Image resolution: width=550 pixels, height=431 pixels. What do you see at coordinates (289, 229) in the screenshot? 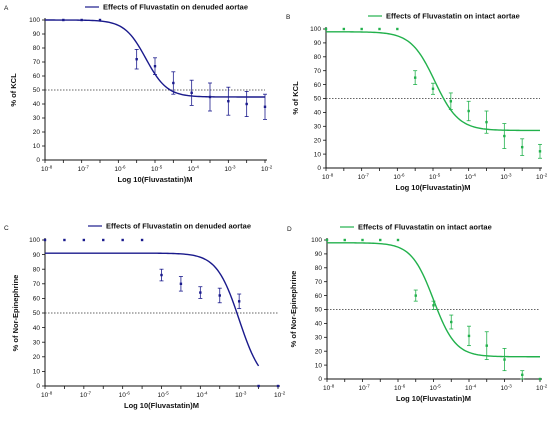
I see `panel-letter: D` at bounding box center [289, 229].